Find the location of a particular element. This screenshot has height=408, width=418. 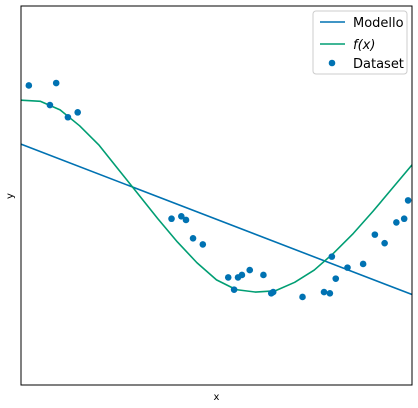

legend-label-modello: Modello is located at coordinates (378, 23).